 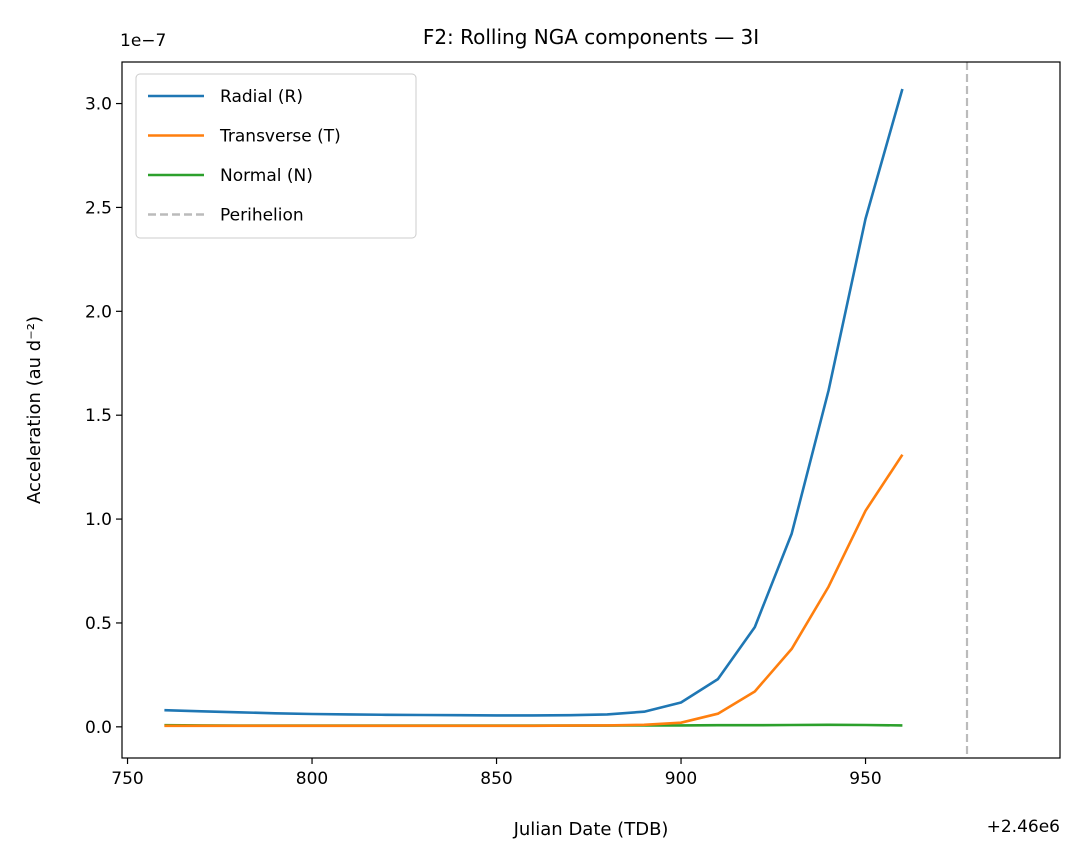 What do you see at coordinates (496, 779) in the screenshot?
I see `x-tick-label: 850` at bounding box center [496, 779].